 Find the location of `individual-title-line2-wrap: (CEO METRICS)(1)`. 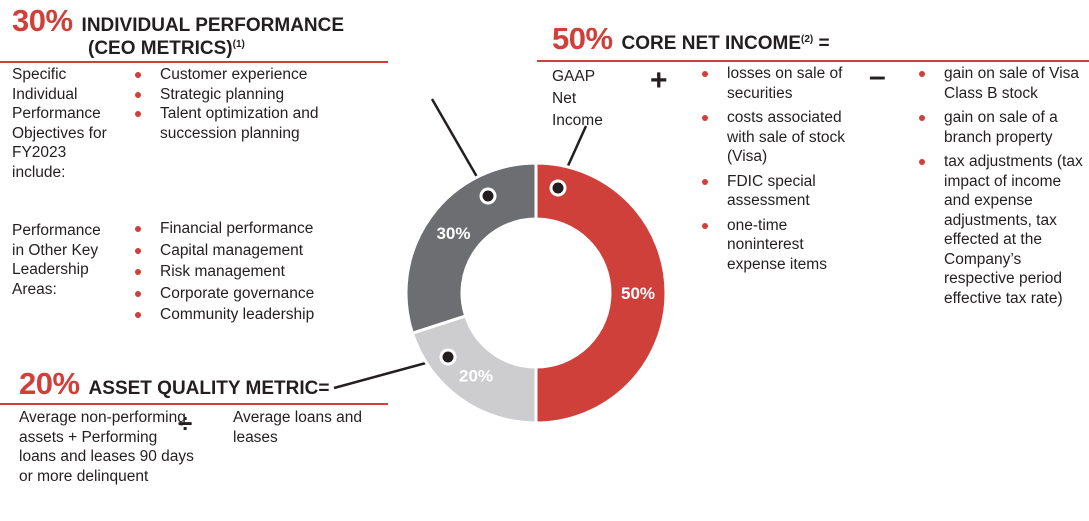

individual-title-line2-wrap: (CEO METRICS)(1) is located at coordinates (166, 46).